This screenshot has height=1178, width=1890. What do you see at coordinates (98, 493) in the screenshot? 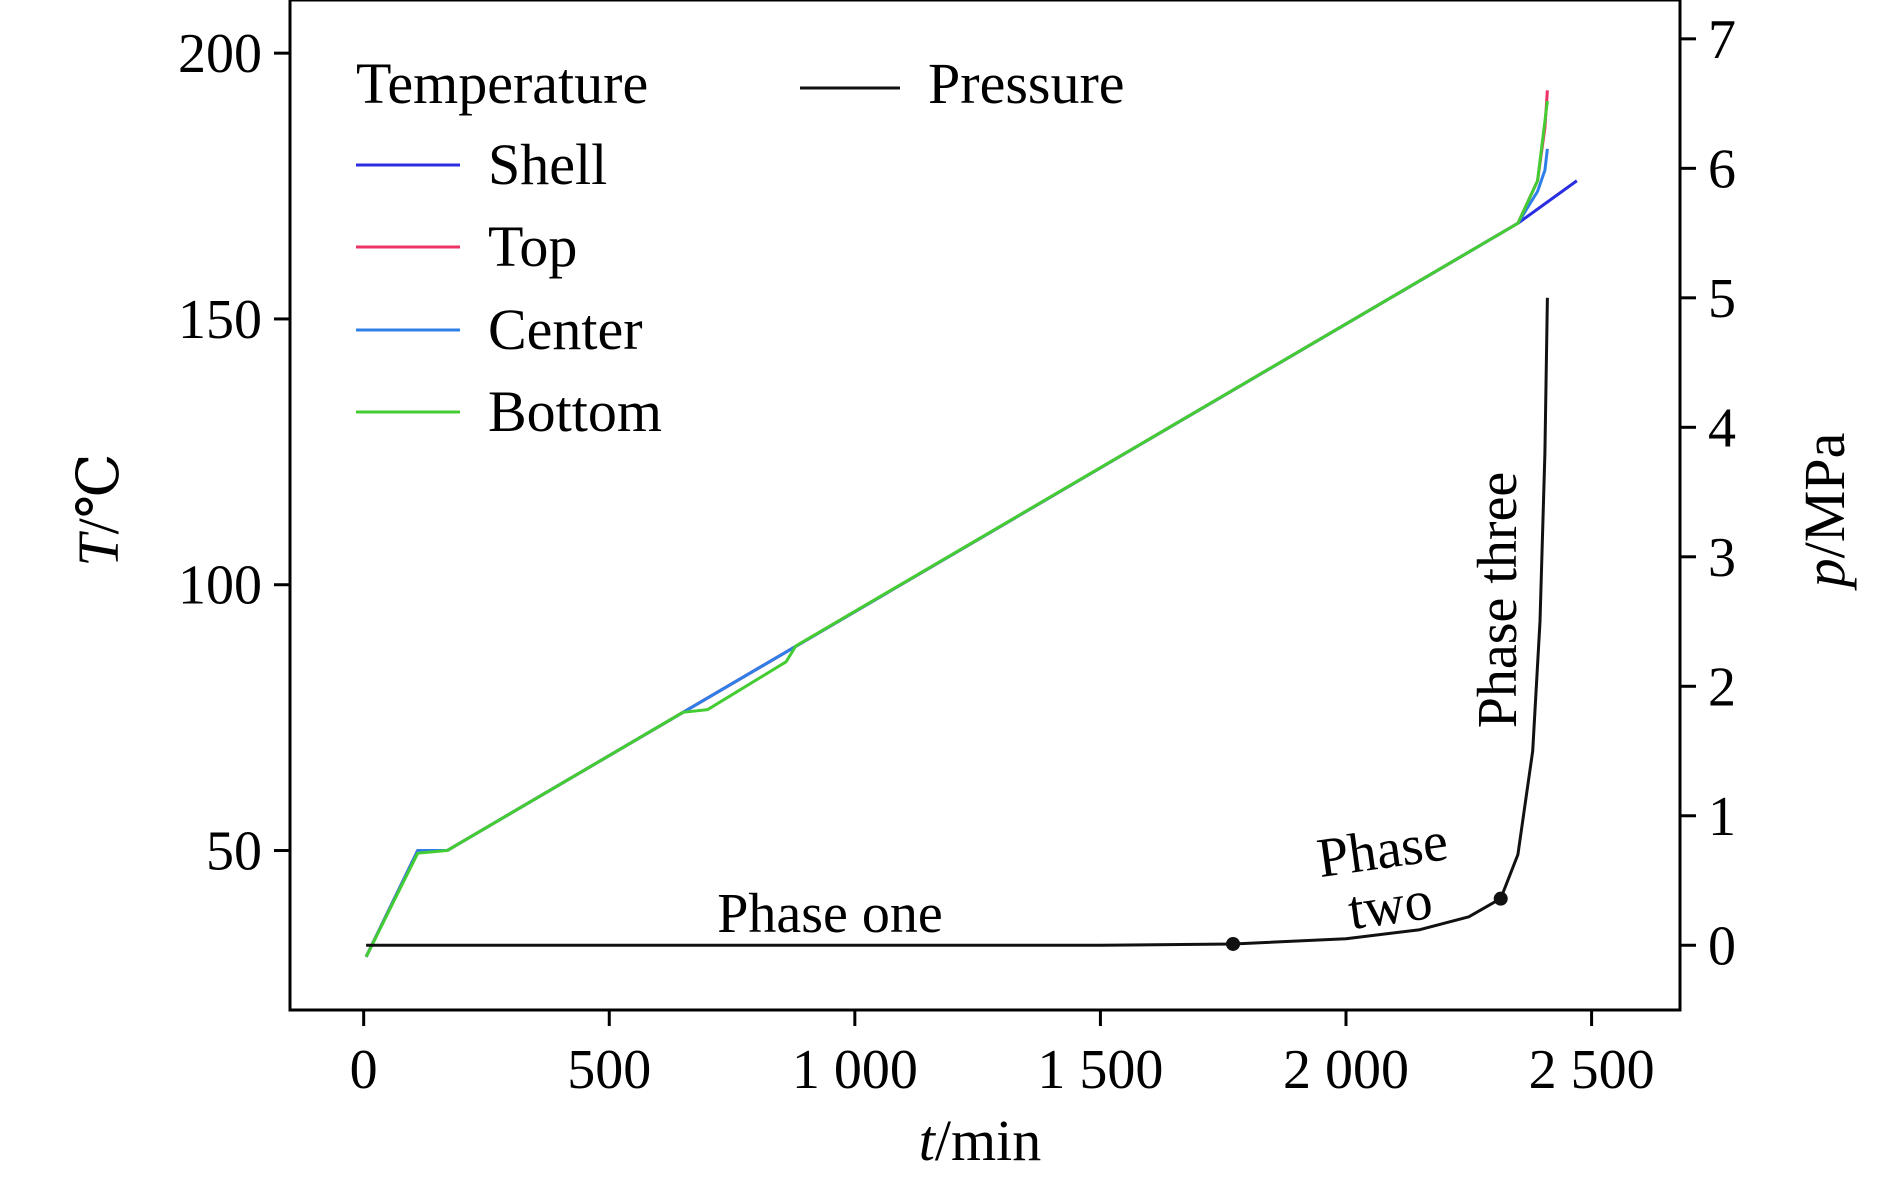
I see `y-axis-unit: /℃` at bounding box center [98, 493].